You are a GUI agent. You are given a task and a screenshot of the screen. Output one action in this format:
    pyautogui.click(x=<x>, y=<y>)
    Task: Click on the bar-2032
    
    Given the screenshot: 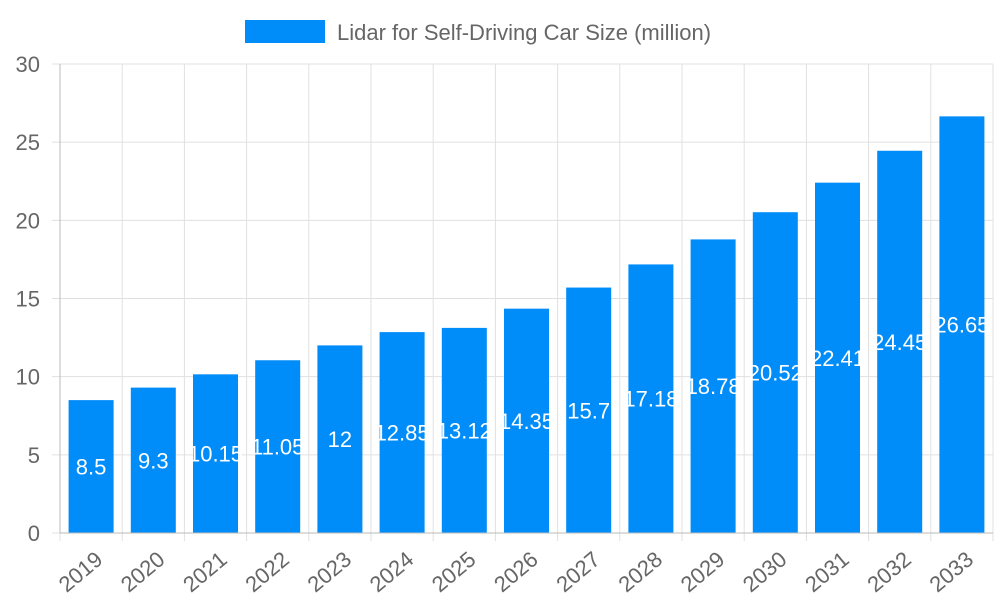 What is the action you would take?
    pyautogui.click(x=900, y=341)
    